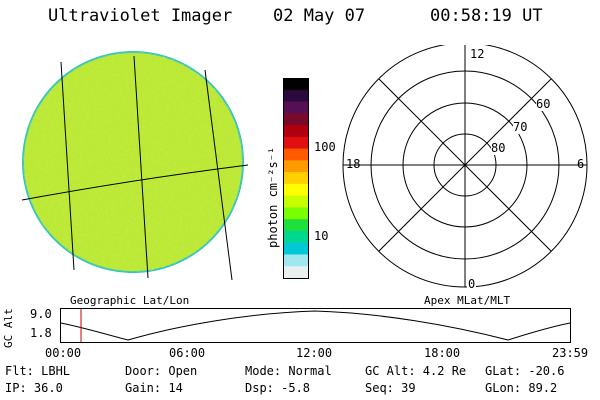 The image size is (600, 400). What do you see at coordinates (520, 127) in the screenshot?
I see `lat-label-70: 70` at bounding box center [520, 127].